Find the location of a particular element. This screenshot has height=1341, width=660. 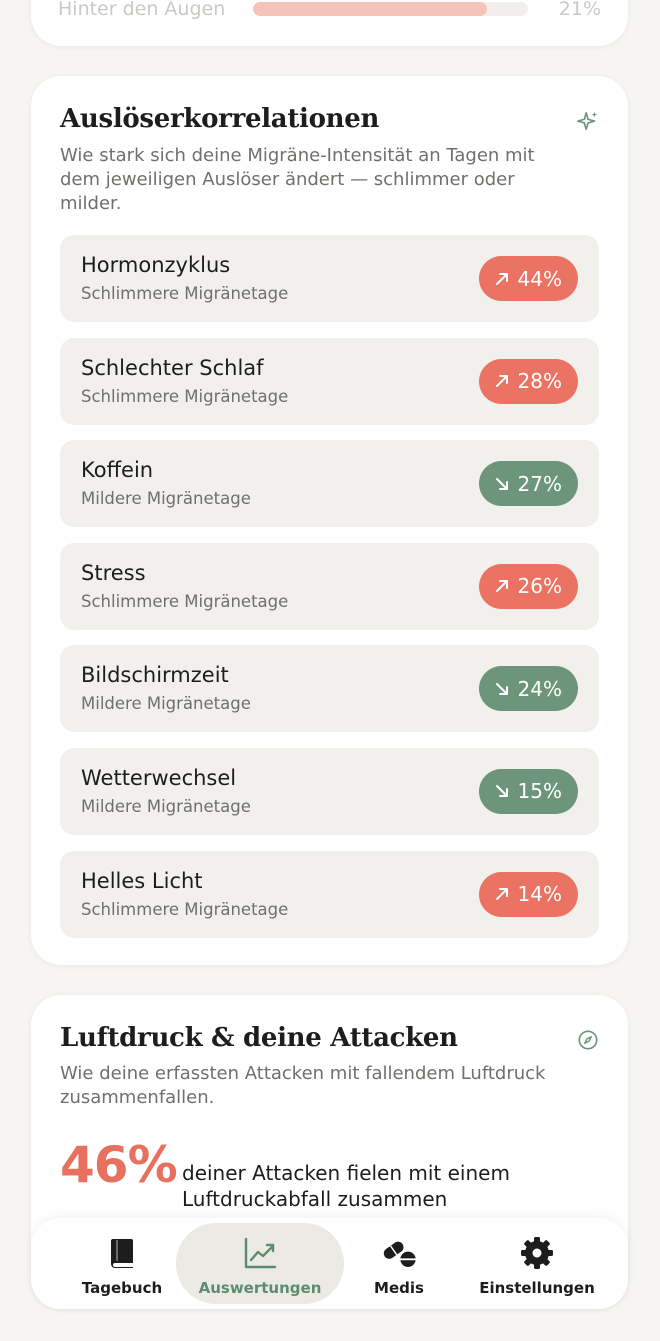

tab-bar: Tagebuch Auswertungen Medis is located at coordinates (329, 1263).